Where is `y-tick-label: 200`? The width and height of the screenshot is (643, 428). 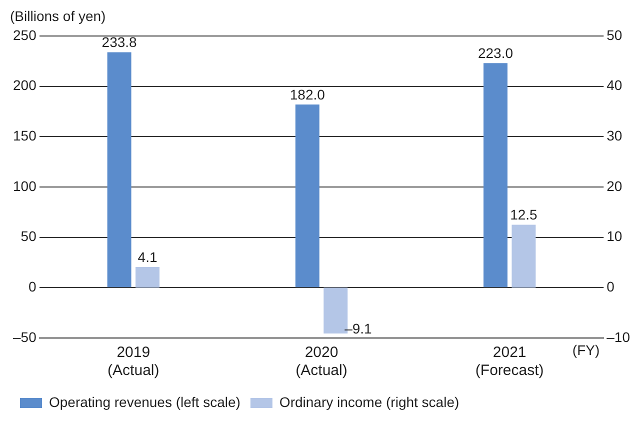 y-tick-label: 200 is located at coordinates (25, 85).